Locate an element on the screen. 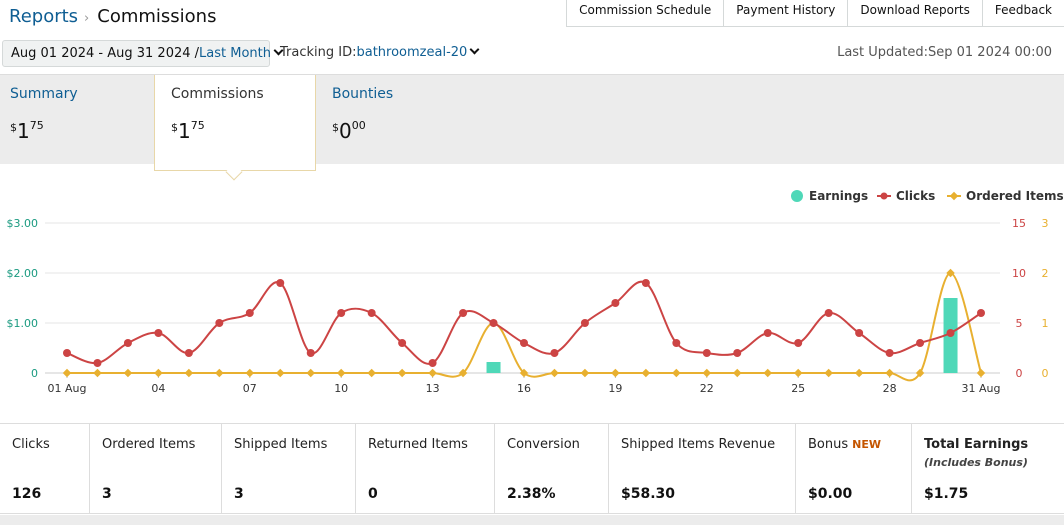  y-right-clicks-tick-label: 5 is located at coordinates (1019, 323).